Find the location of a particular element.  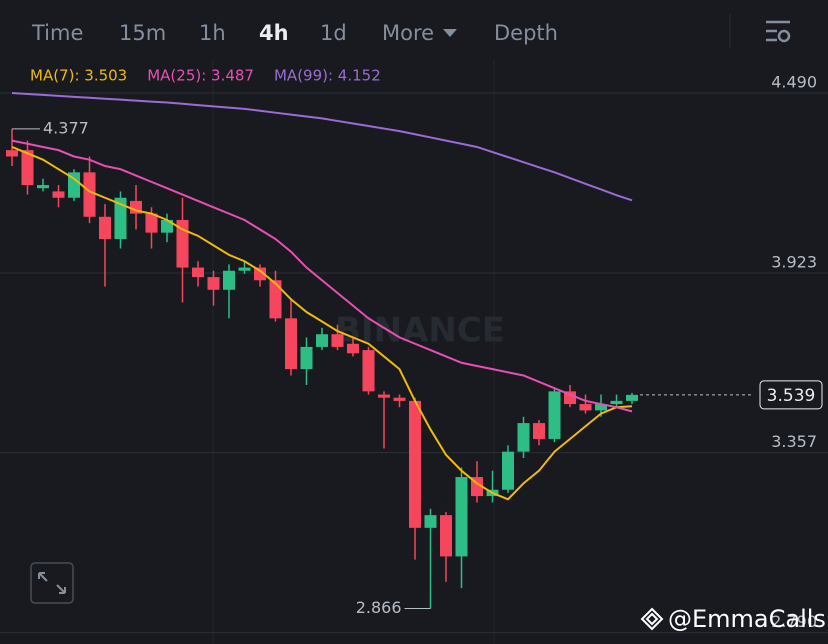

last-price-box is located at coordinates (791, 395).